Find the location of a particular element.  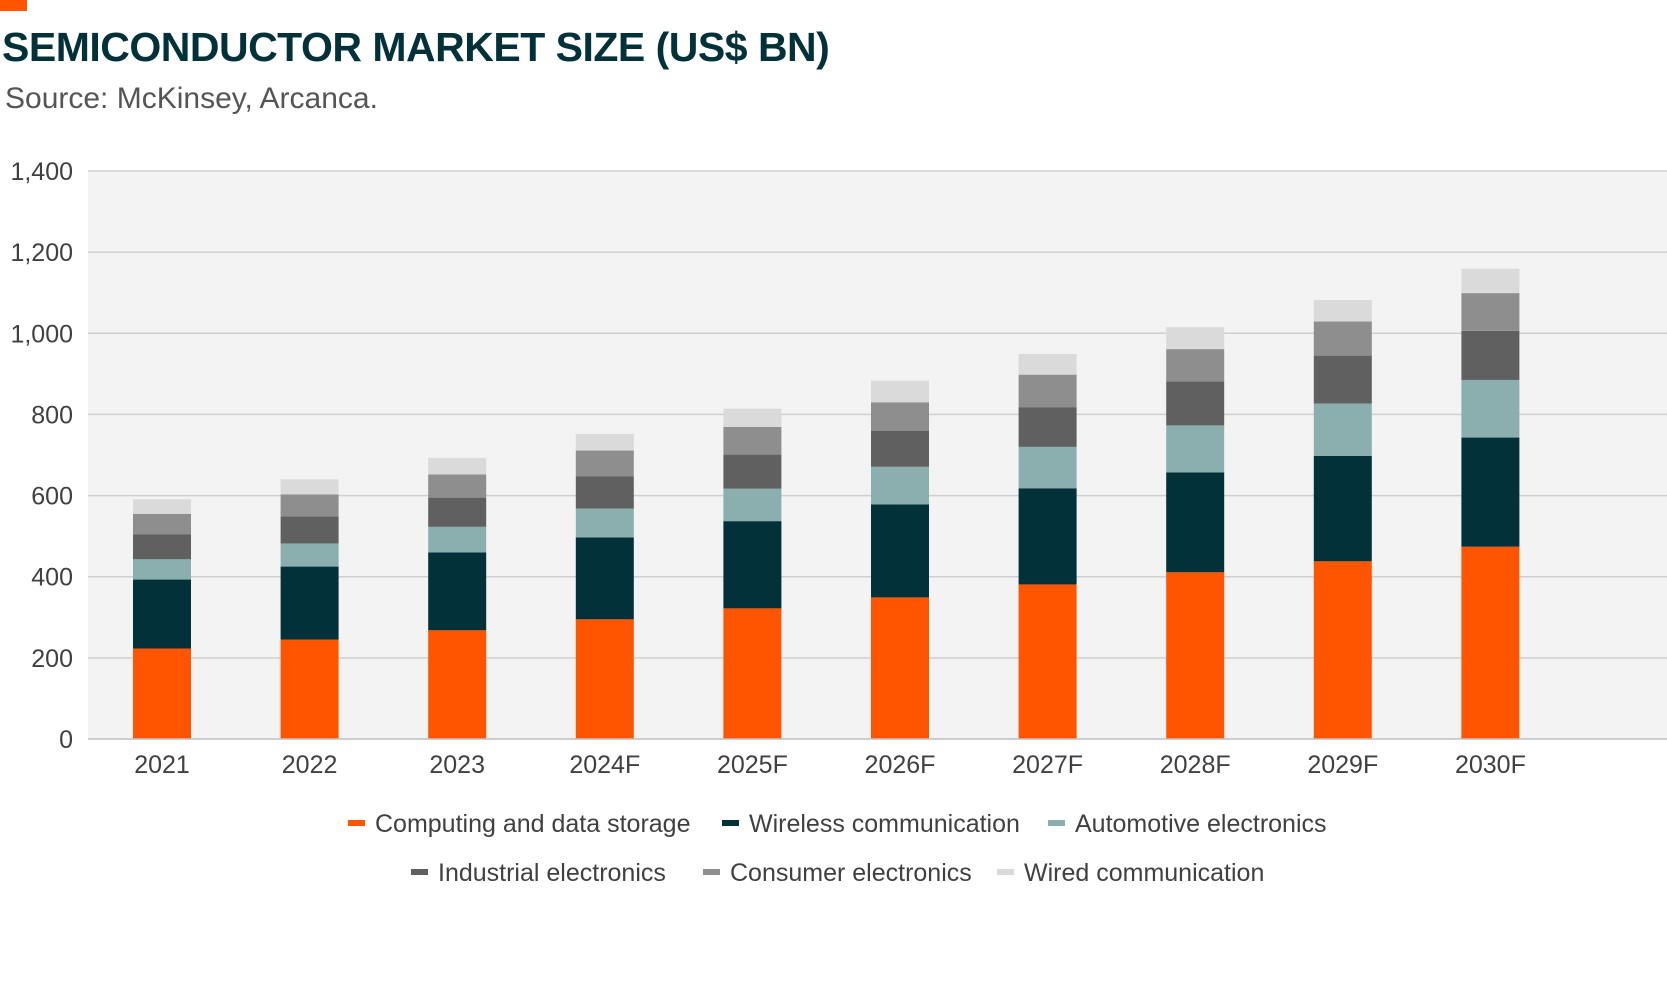

y-tick-label: 0 is located at coordinates (66, 740).